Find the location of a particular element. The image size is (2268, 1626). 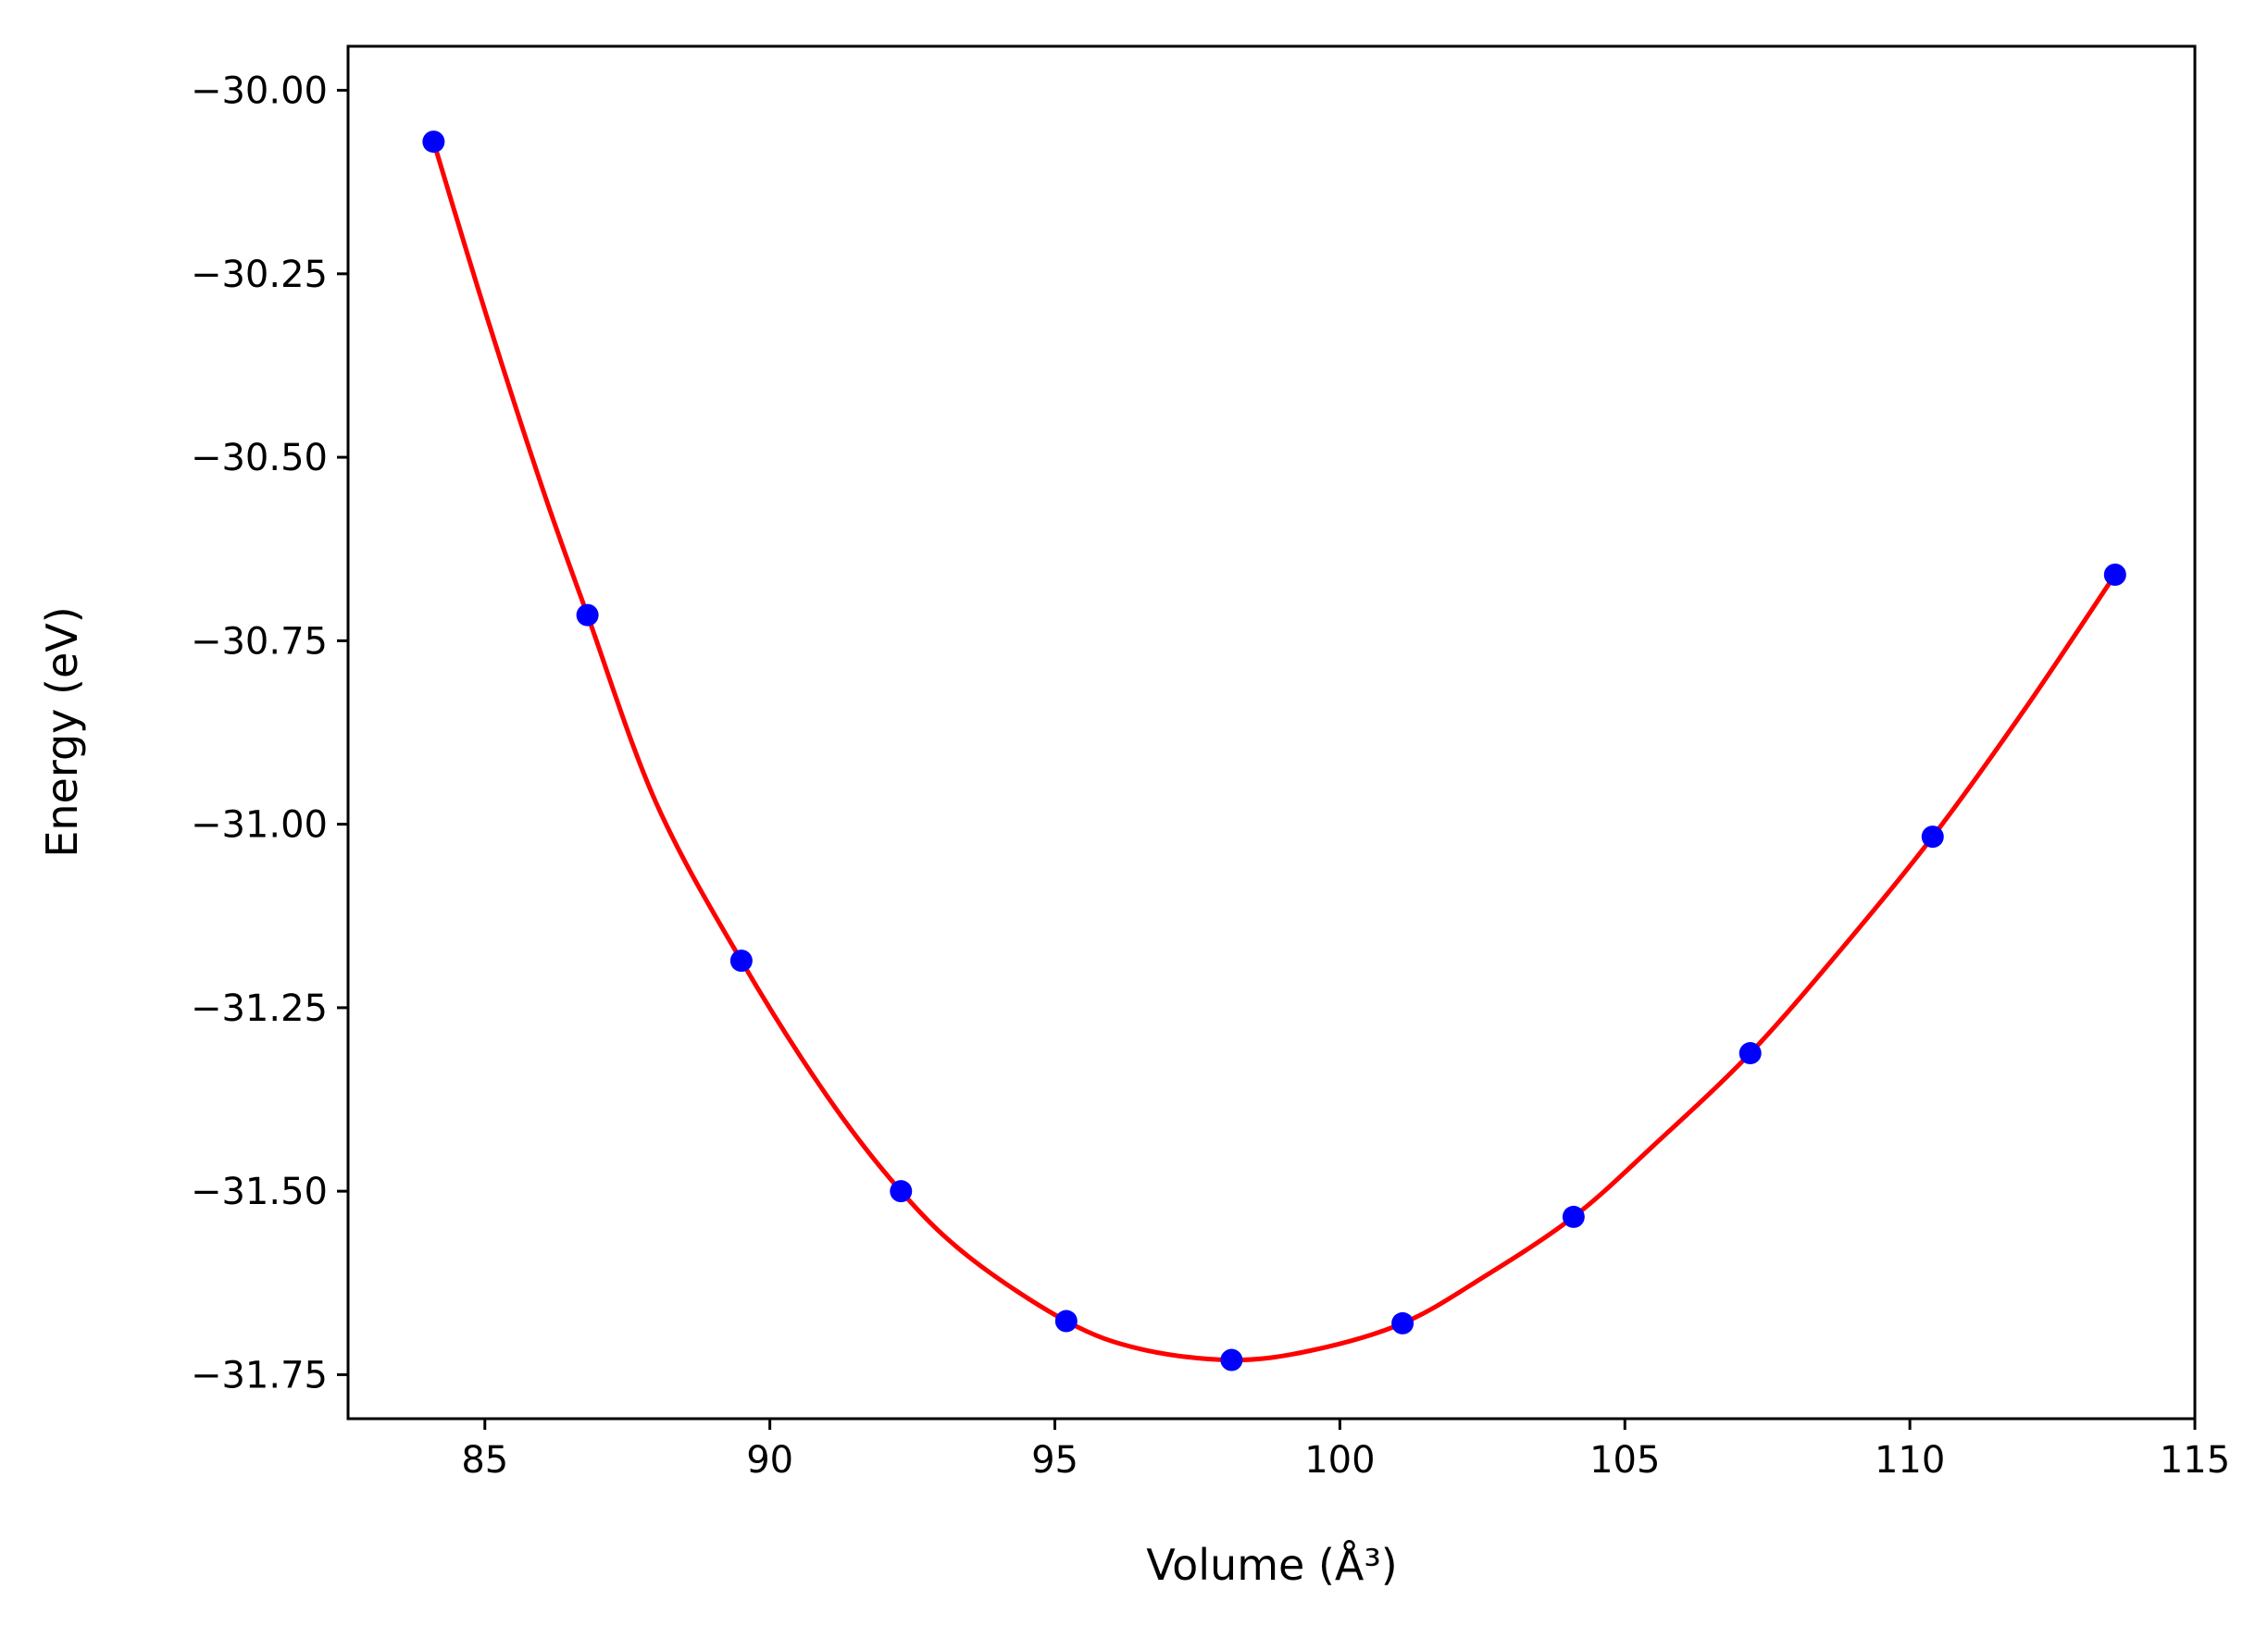

x-tick-label: 90 is located at coordinates (769, 1460).